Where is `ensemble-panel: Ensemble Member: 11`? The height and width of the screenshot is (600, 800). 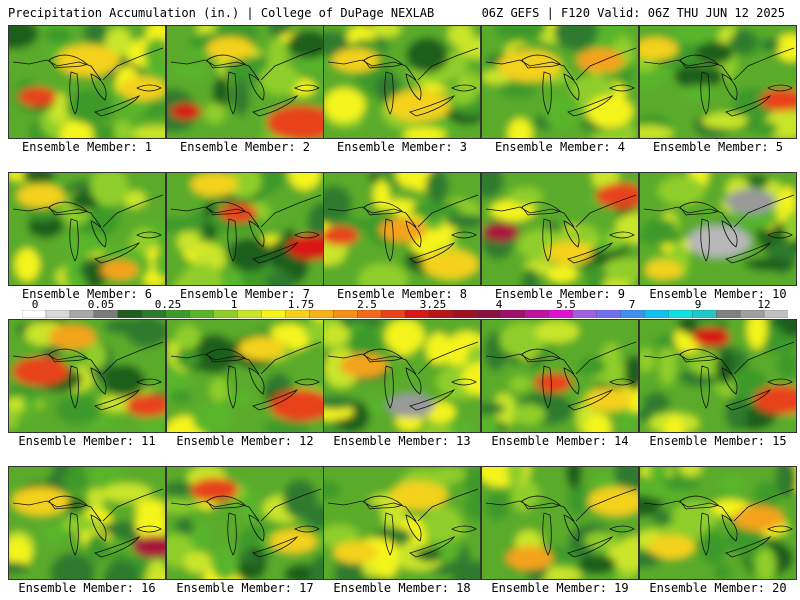 ensemble-panel: Ensemble Member: 11 is located at coordinates (87, 383).